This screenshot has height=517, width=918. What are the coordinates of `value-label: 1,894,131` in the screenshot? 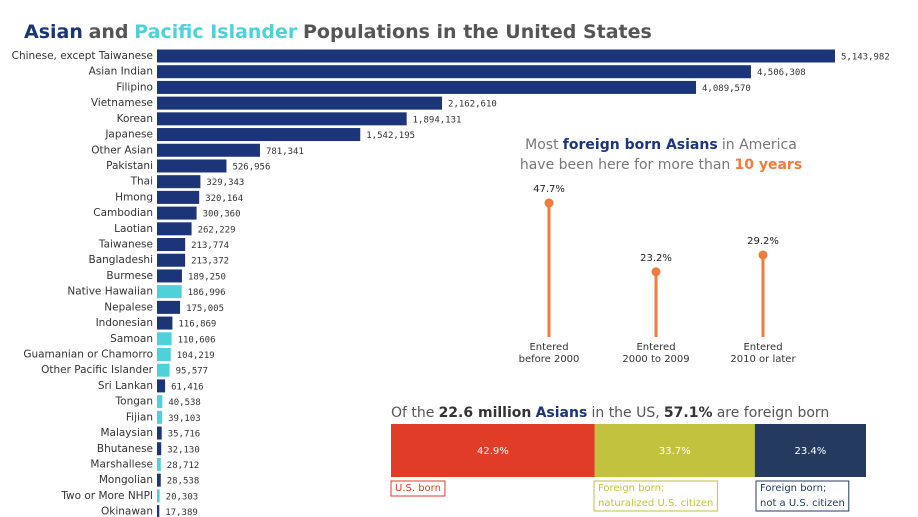 It's located at (437, 120).